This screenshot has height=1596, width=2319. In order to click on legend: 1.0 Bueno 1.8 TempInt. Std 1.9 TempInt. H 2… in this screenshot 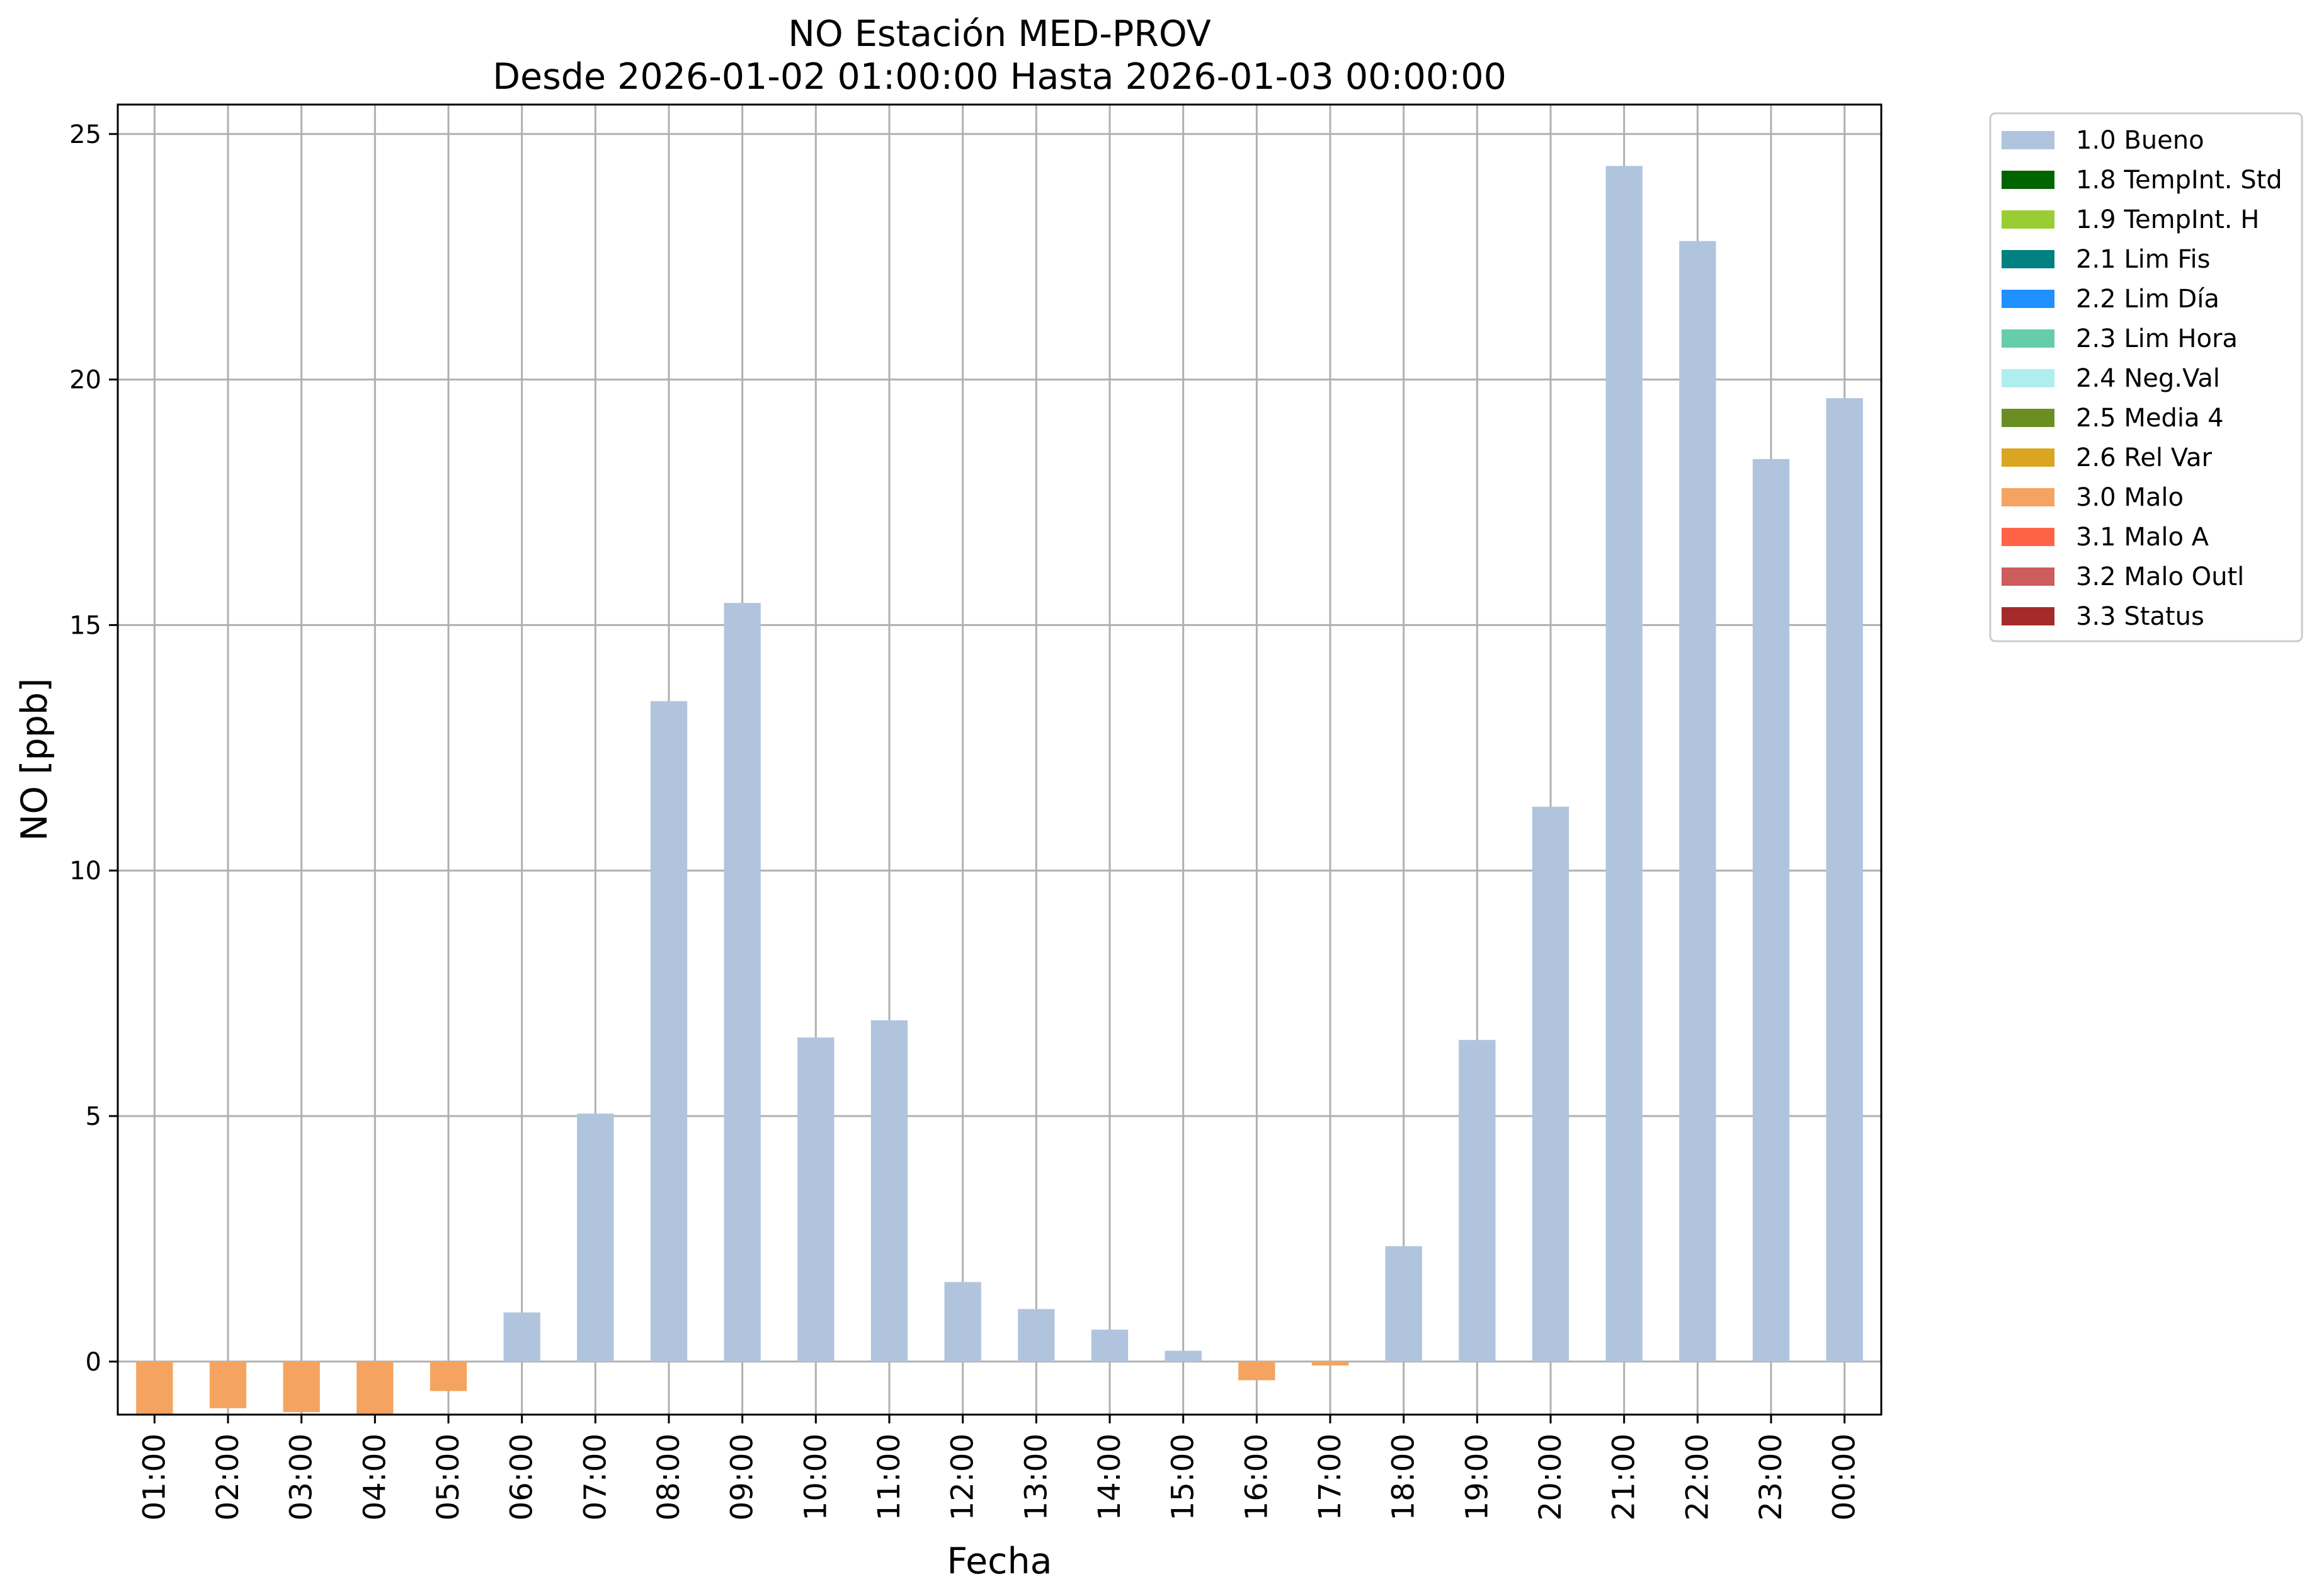, I will do `click(2146, 377)`.